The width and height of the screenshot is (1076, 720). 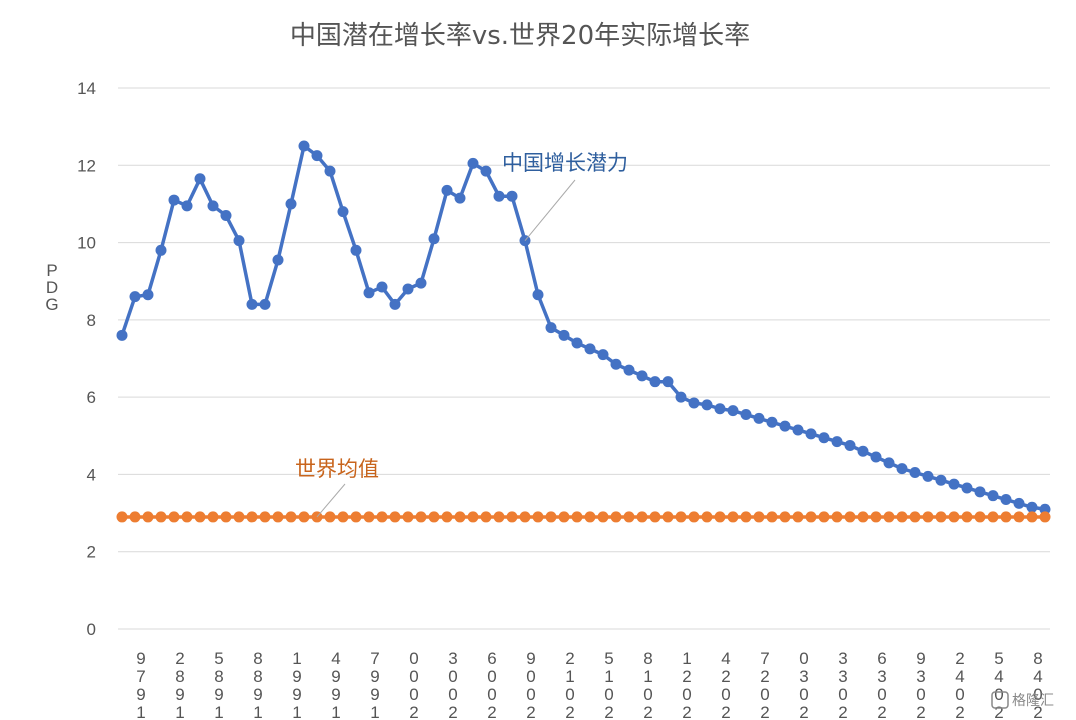 What do you see at coordinates (51, 270) in the screenshot?
I see `y-axis-label-char: P` at bounding box center [51, 270].